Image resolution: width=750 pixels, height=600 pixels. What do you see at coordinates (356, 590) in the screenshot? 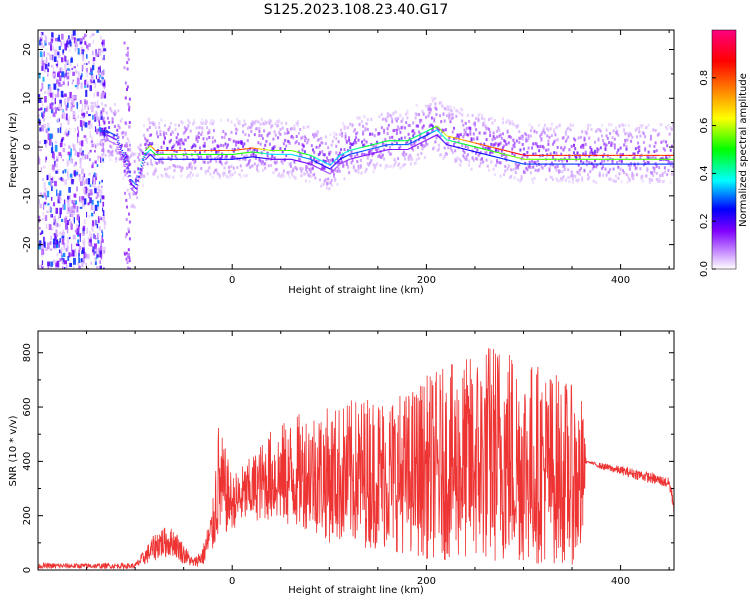
I see `snr-xlabel: Height of straight line (km)` at bounding box center [356, 590].